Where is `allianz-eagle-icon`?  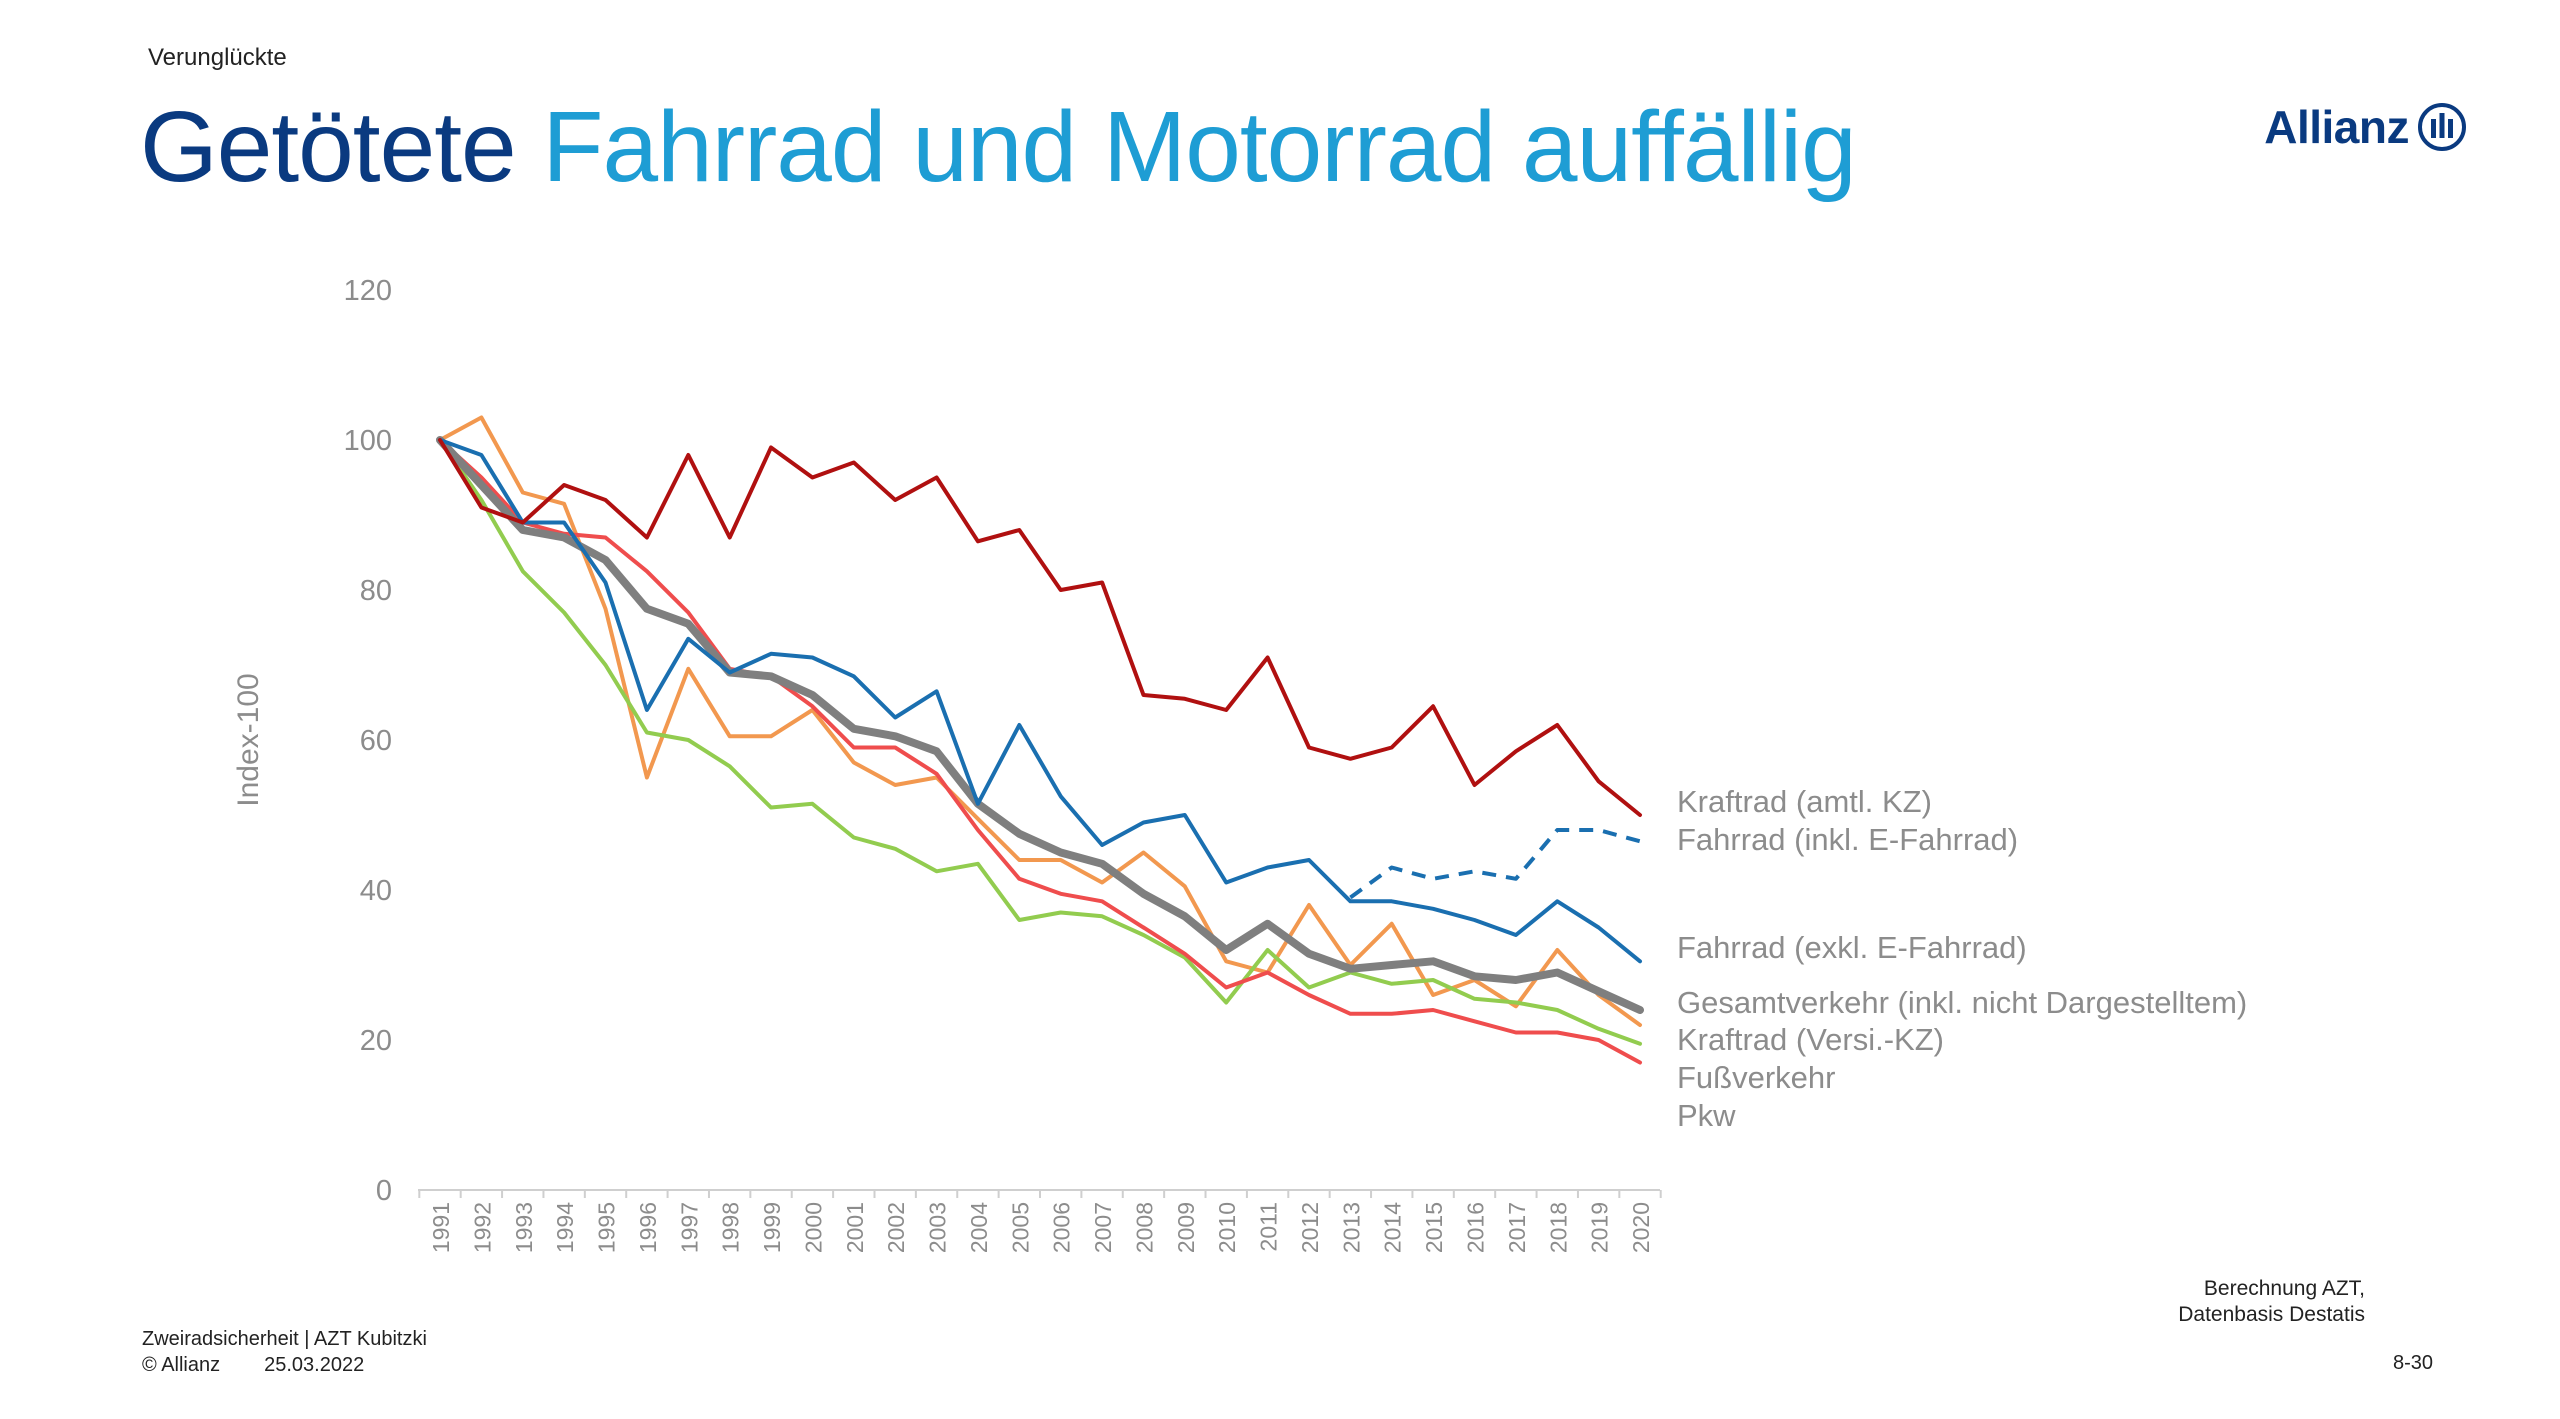 allianz-eagle-icon is located at coordinates (2442, 127).